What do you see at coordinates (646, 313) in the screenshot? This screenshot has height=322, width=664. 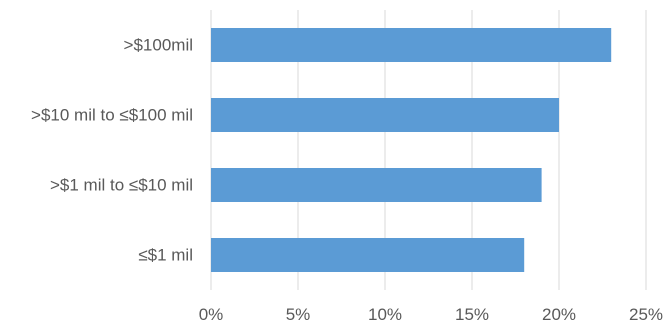 I see `x-tick-label-5: 25%` at bounding box center [646, 313].